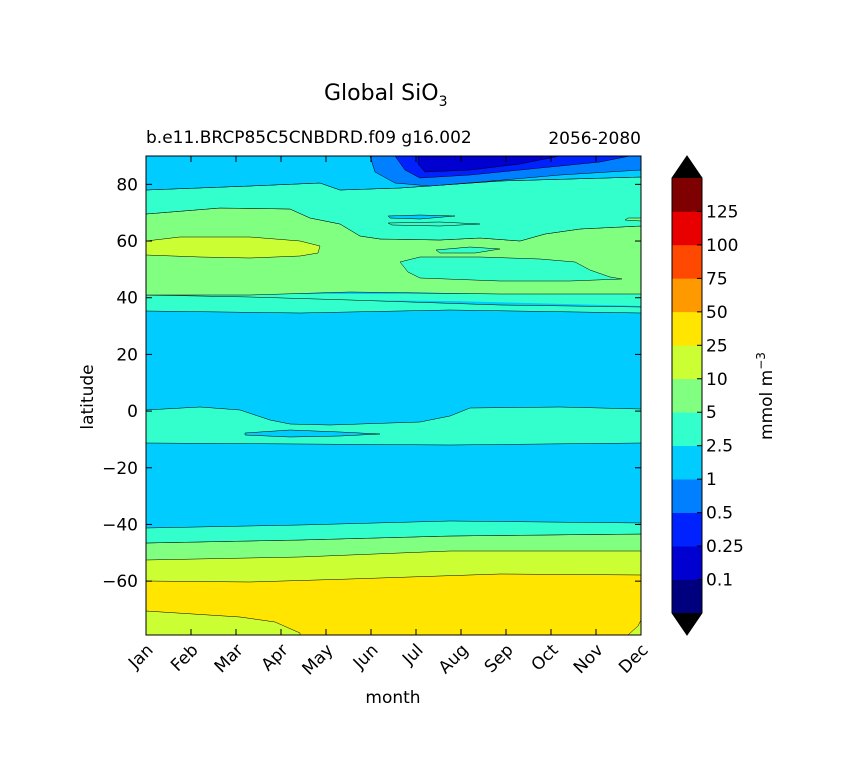 The width and height of the screenshot is (855, 783). I want to click on x-tick-label: Apr, so click(275, 657).